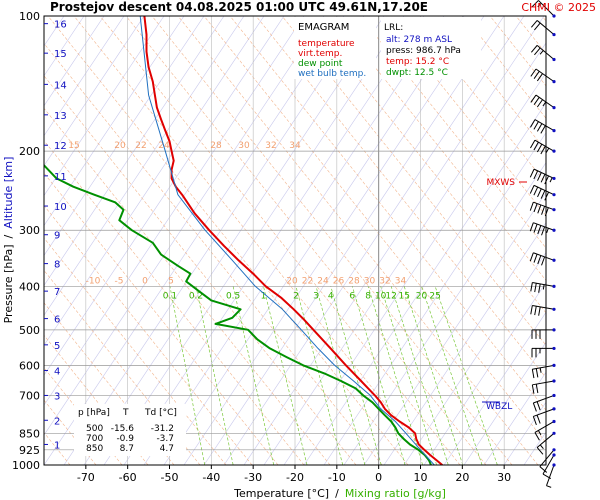 This screenshot has width=600, height=500. What do you see at coordinates (29, 230) in the screenshot?
I see `pressure-tick-label: 300` at bounding box center [29, 230].